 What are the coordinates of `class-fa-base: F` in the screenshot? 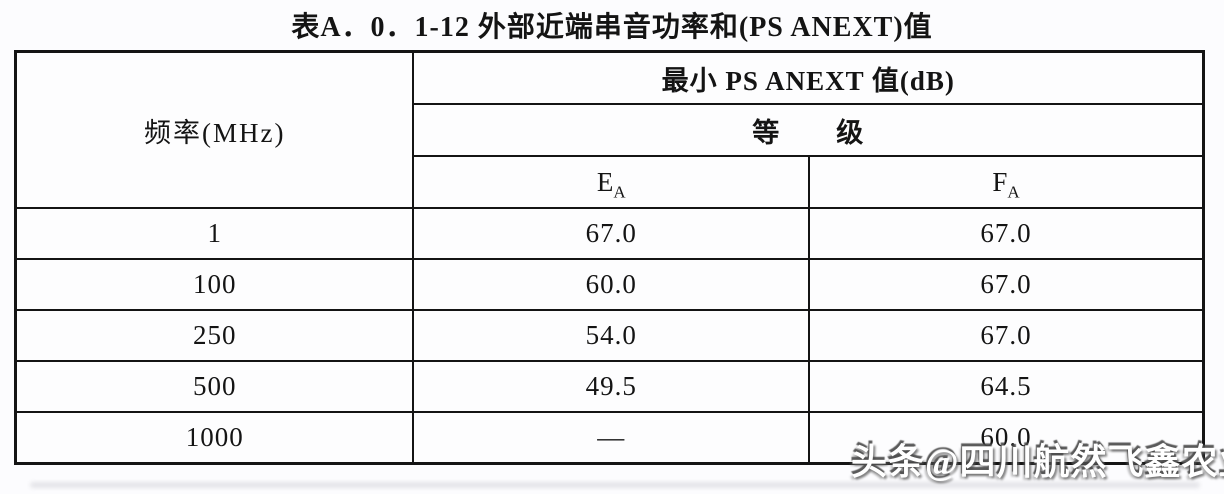 It's located at (1000, 181).